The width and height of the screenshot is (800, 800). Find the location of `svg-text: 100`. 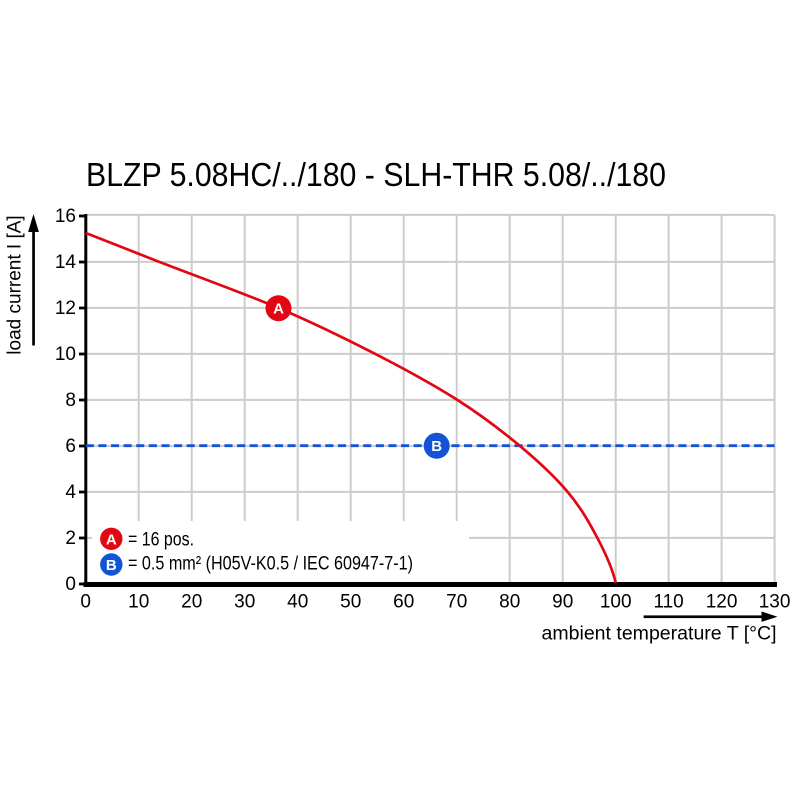

svg-text: 100 is located at coordinates (616, 601).